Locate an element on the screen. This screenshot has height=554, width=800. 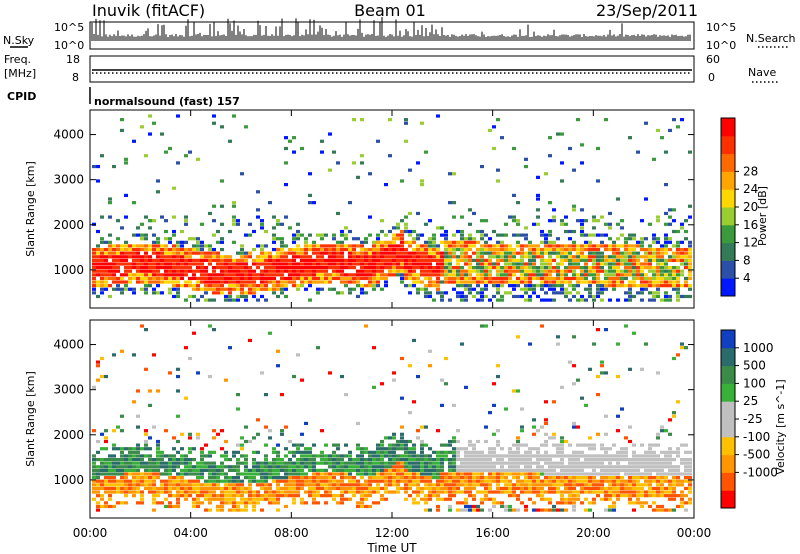
colorbar-segment is located at coordinates (728, 339).